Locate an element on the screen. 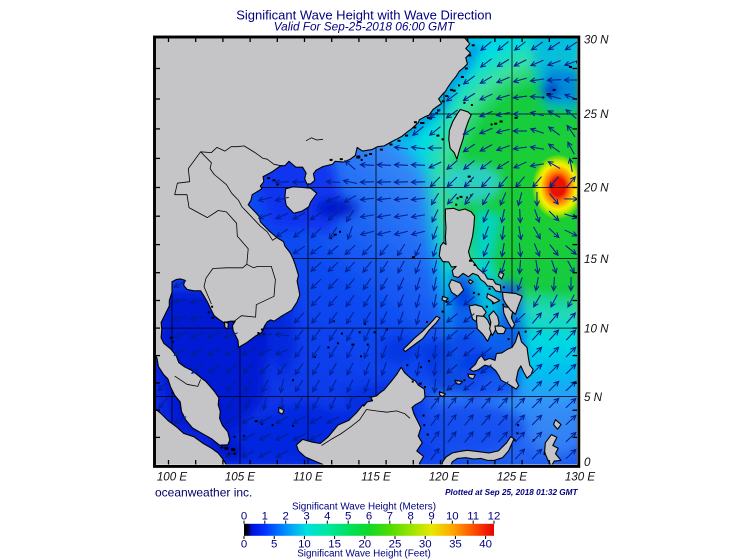 The width and height of the screenshot is (755, 560). svg-text: 20 is located at coordinates (364, 545).